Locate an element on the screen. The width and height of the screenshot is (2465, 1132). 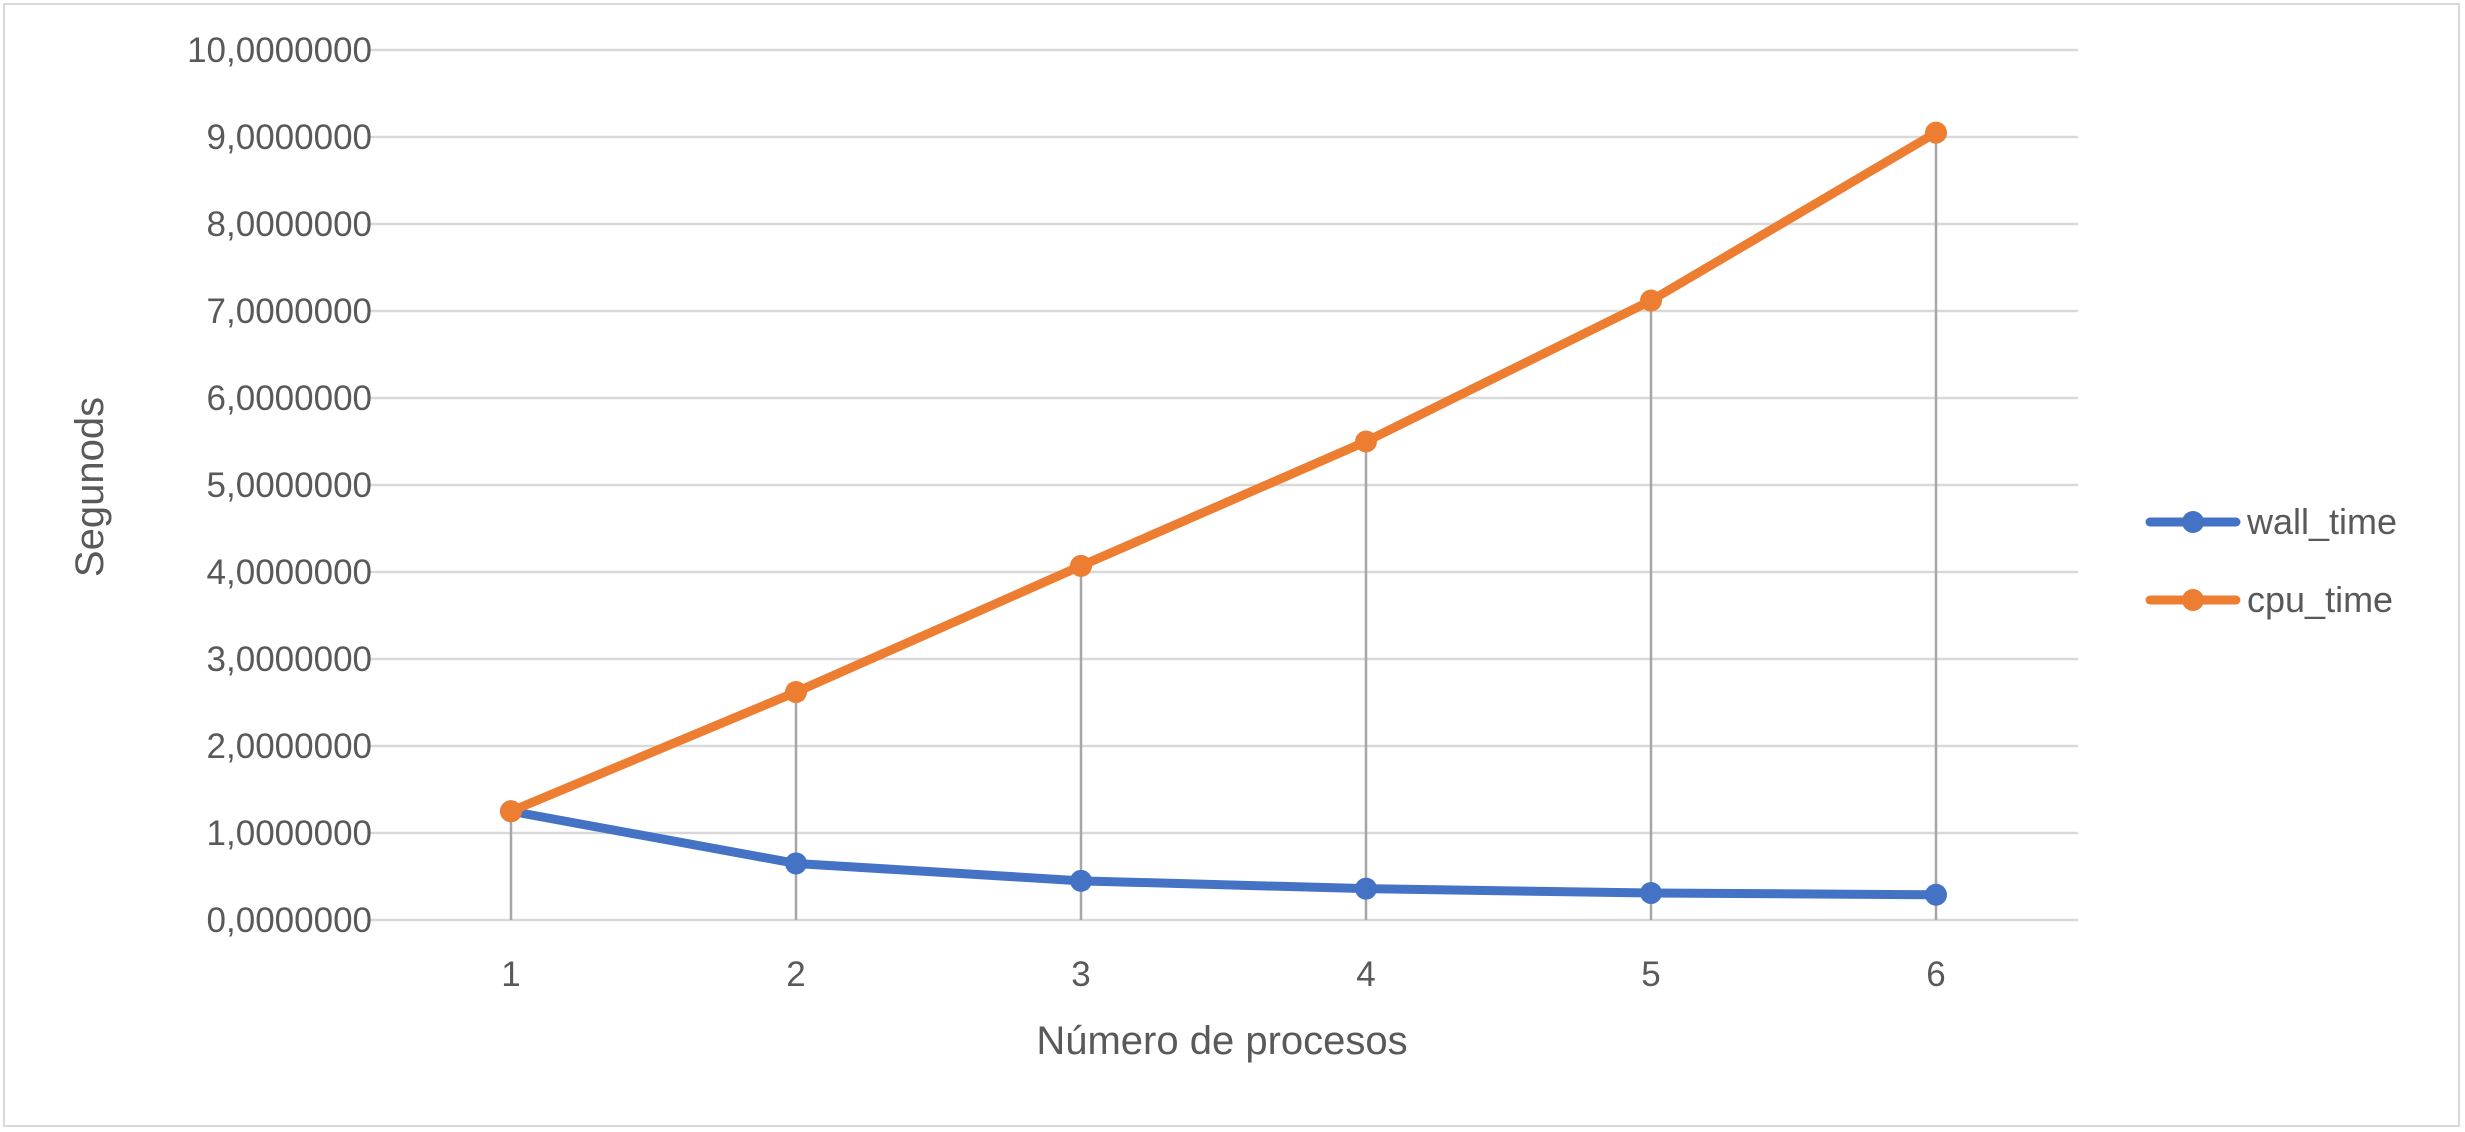
legend: wall_time cpu_time is located at coordinates (2271, 560).